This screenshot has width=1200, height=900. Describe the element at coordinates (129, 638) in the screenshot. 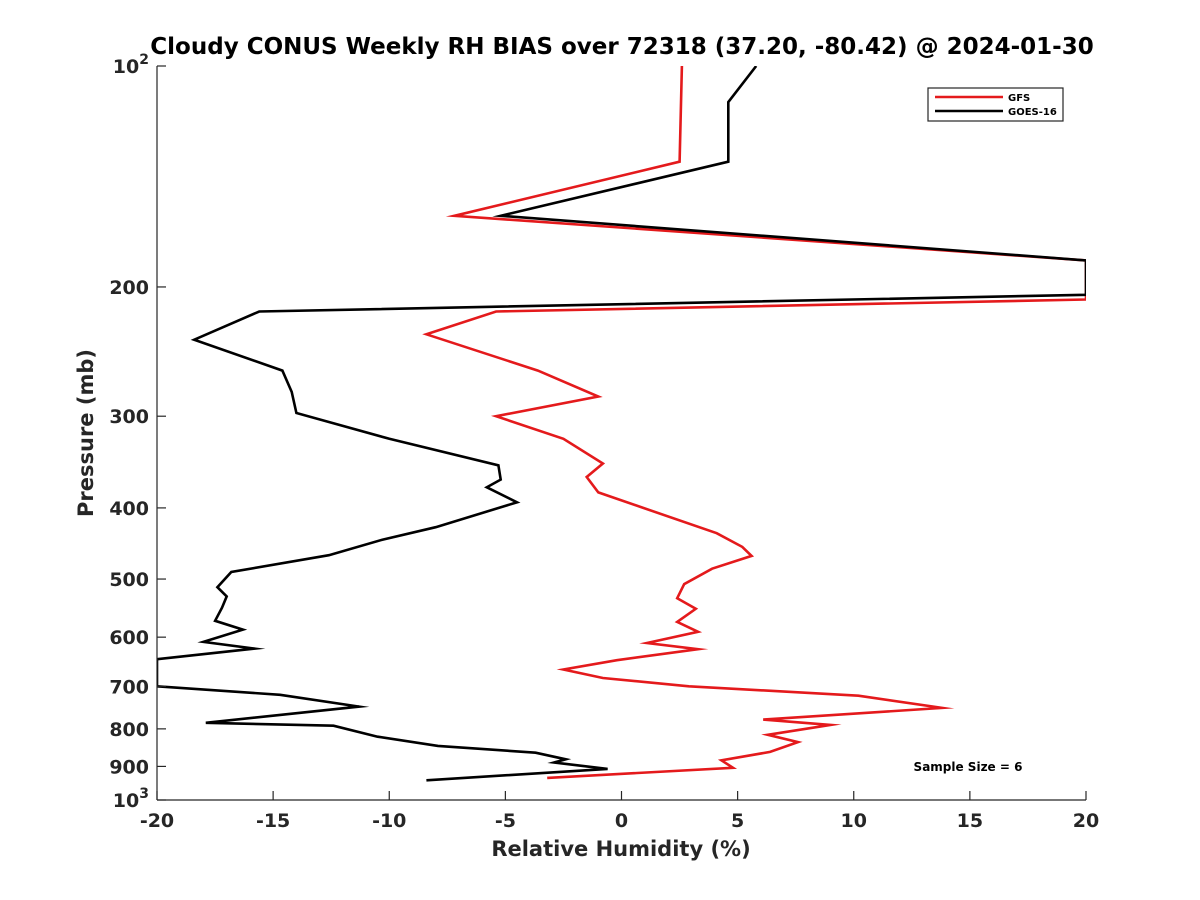

I see `y-tick-label: 600` at that location.